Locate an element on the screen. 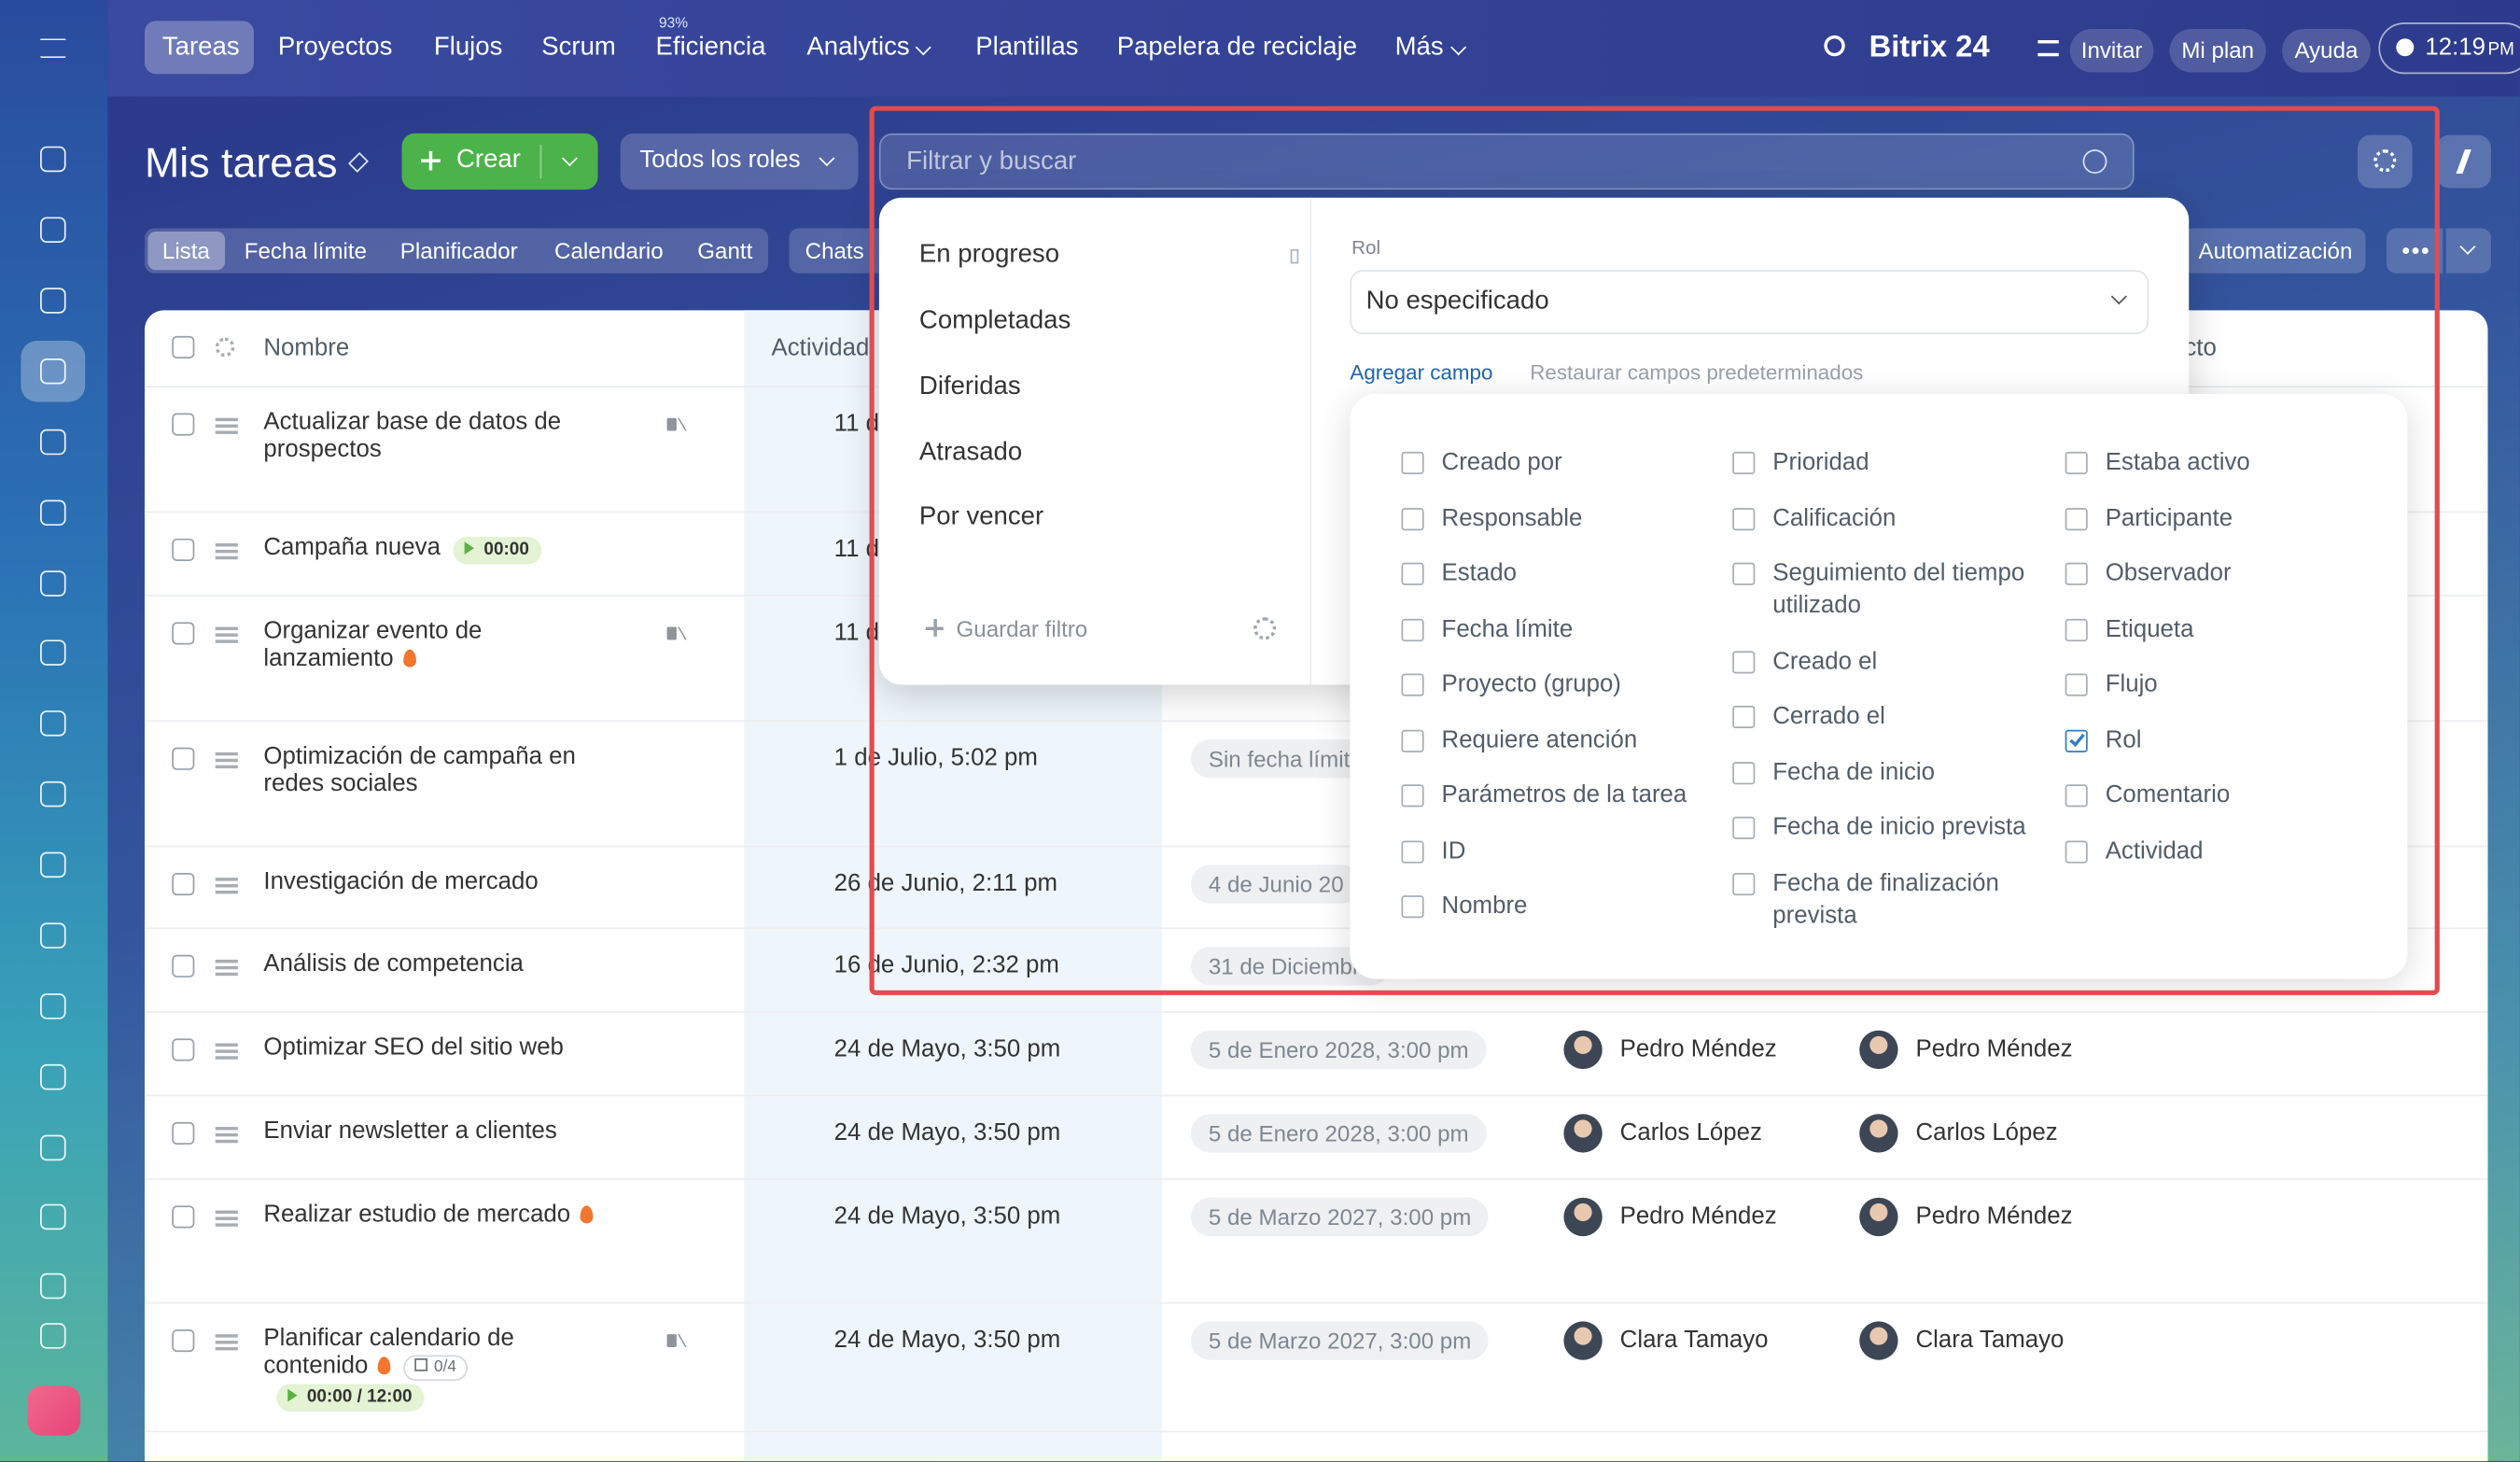 The height and width of the screenshot is (1462, 2520). field-option: Requiere atención is located at coordinates (1561, 740).